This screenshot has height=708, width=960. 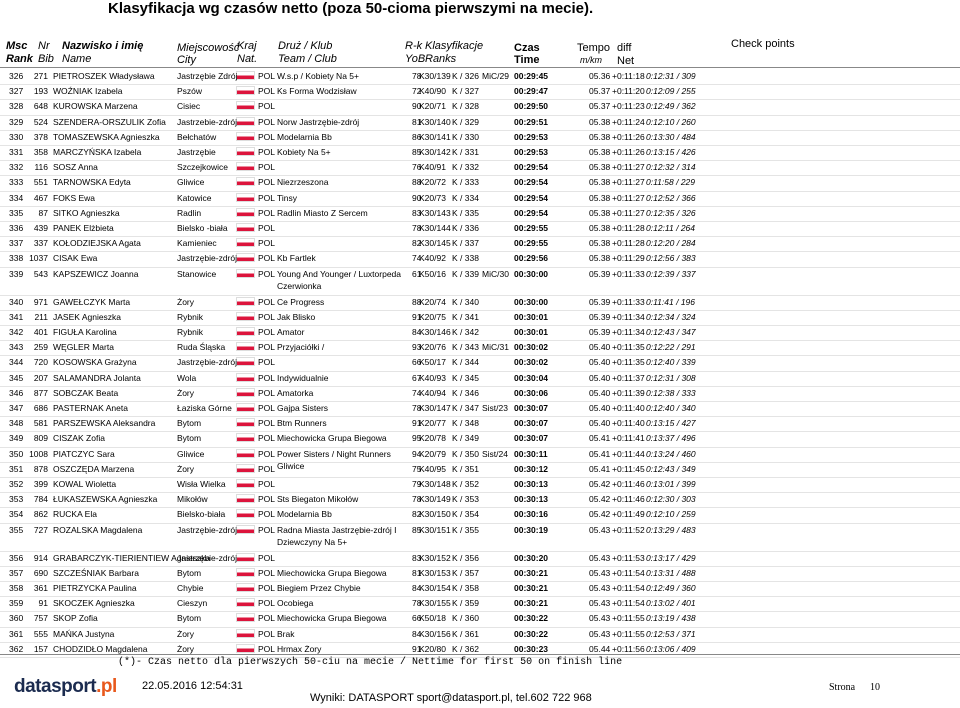 What do you see at coordinates (16, 121) in the screenshot?
I see `rank: 329` at bounding box center [16, 121].